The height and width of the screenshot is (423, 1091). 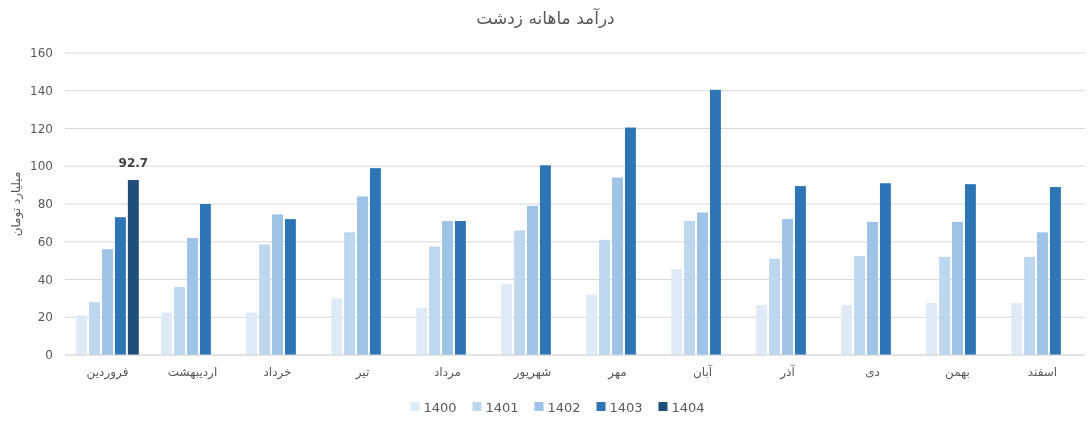 I want to click on legend-label: 1401, so click(x=502, y=407).